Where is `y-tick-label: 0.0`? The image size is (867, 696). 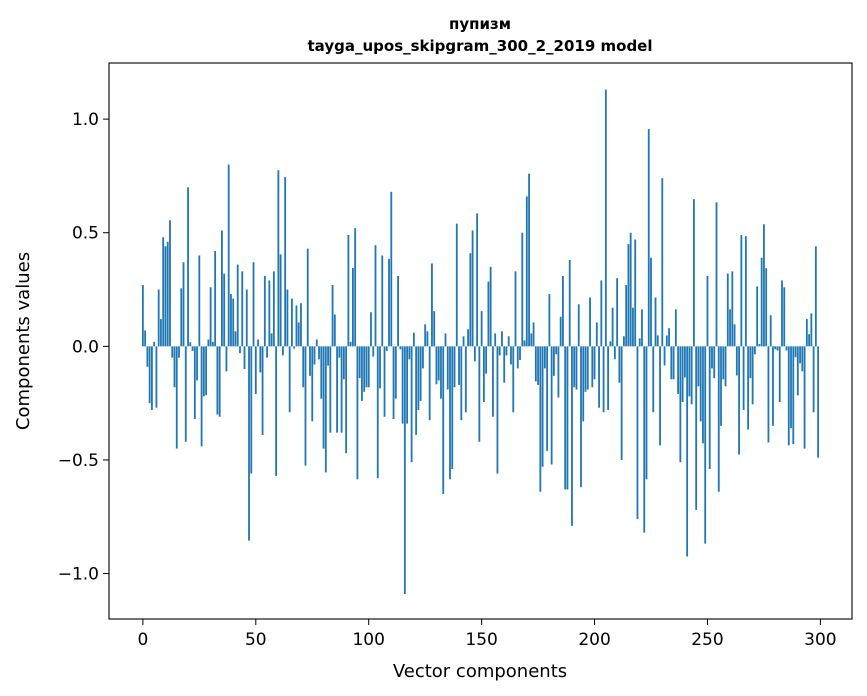 y-tick-label: 0.0 is located at coordinates (85, 347).